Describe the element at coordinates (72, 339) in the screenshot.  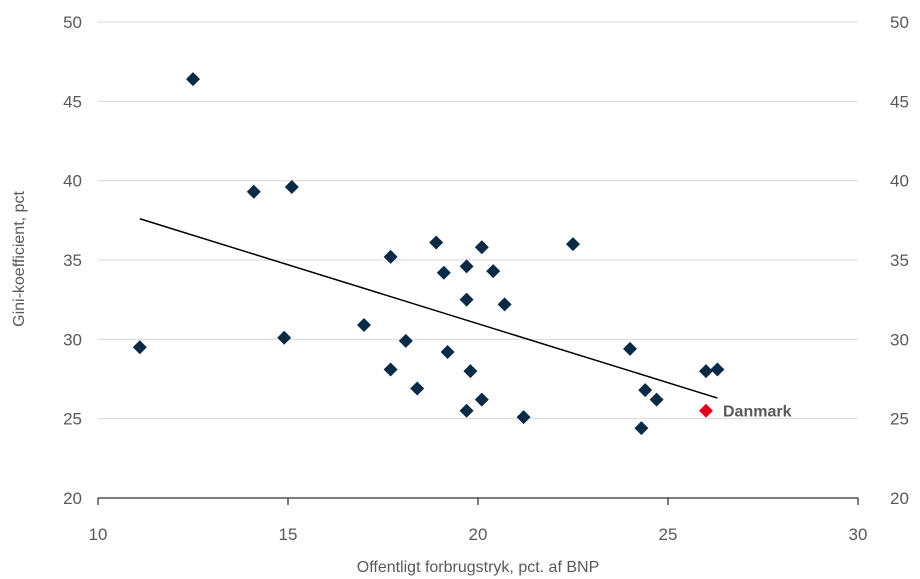
I see `y-tick-label-left: 30` at that location.